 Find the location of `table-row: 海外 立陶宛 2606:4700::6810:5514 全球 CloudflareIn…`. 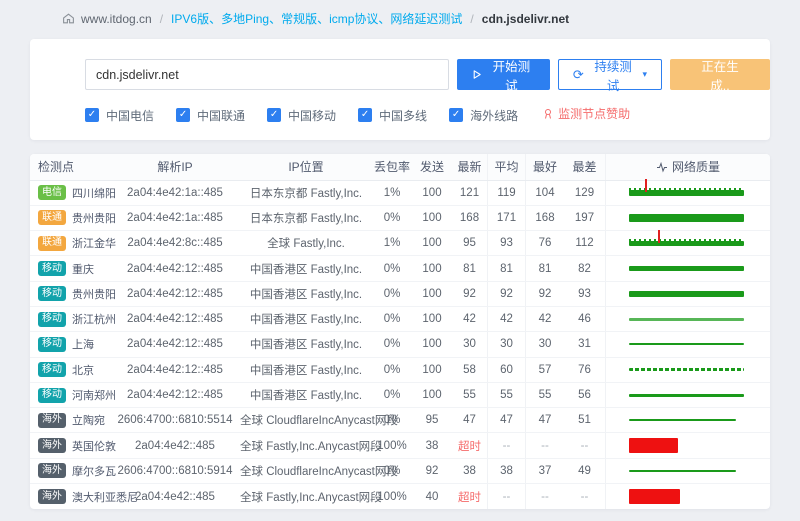

table-row: 海外 立陶宛 2606:4700::6810:5514 全球 CloudflareIn… is located at coordinates (400, 421).